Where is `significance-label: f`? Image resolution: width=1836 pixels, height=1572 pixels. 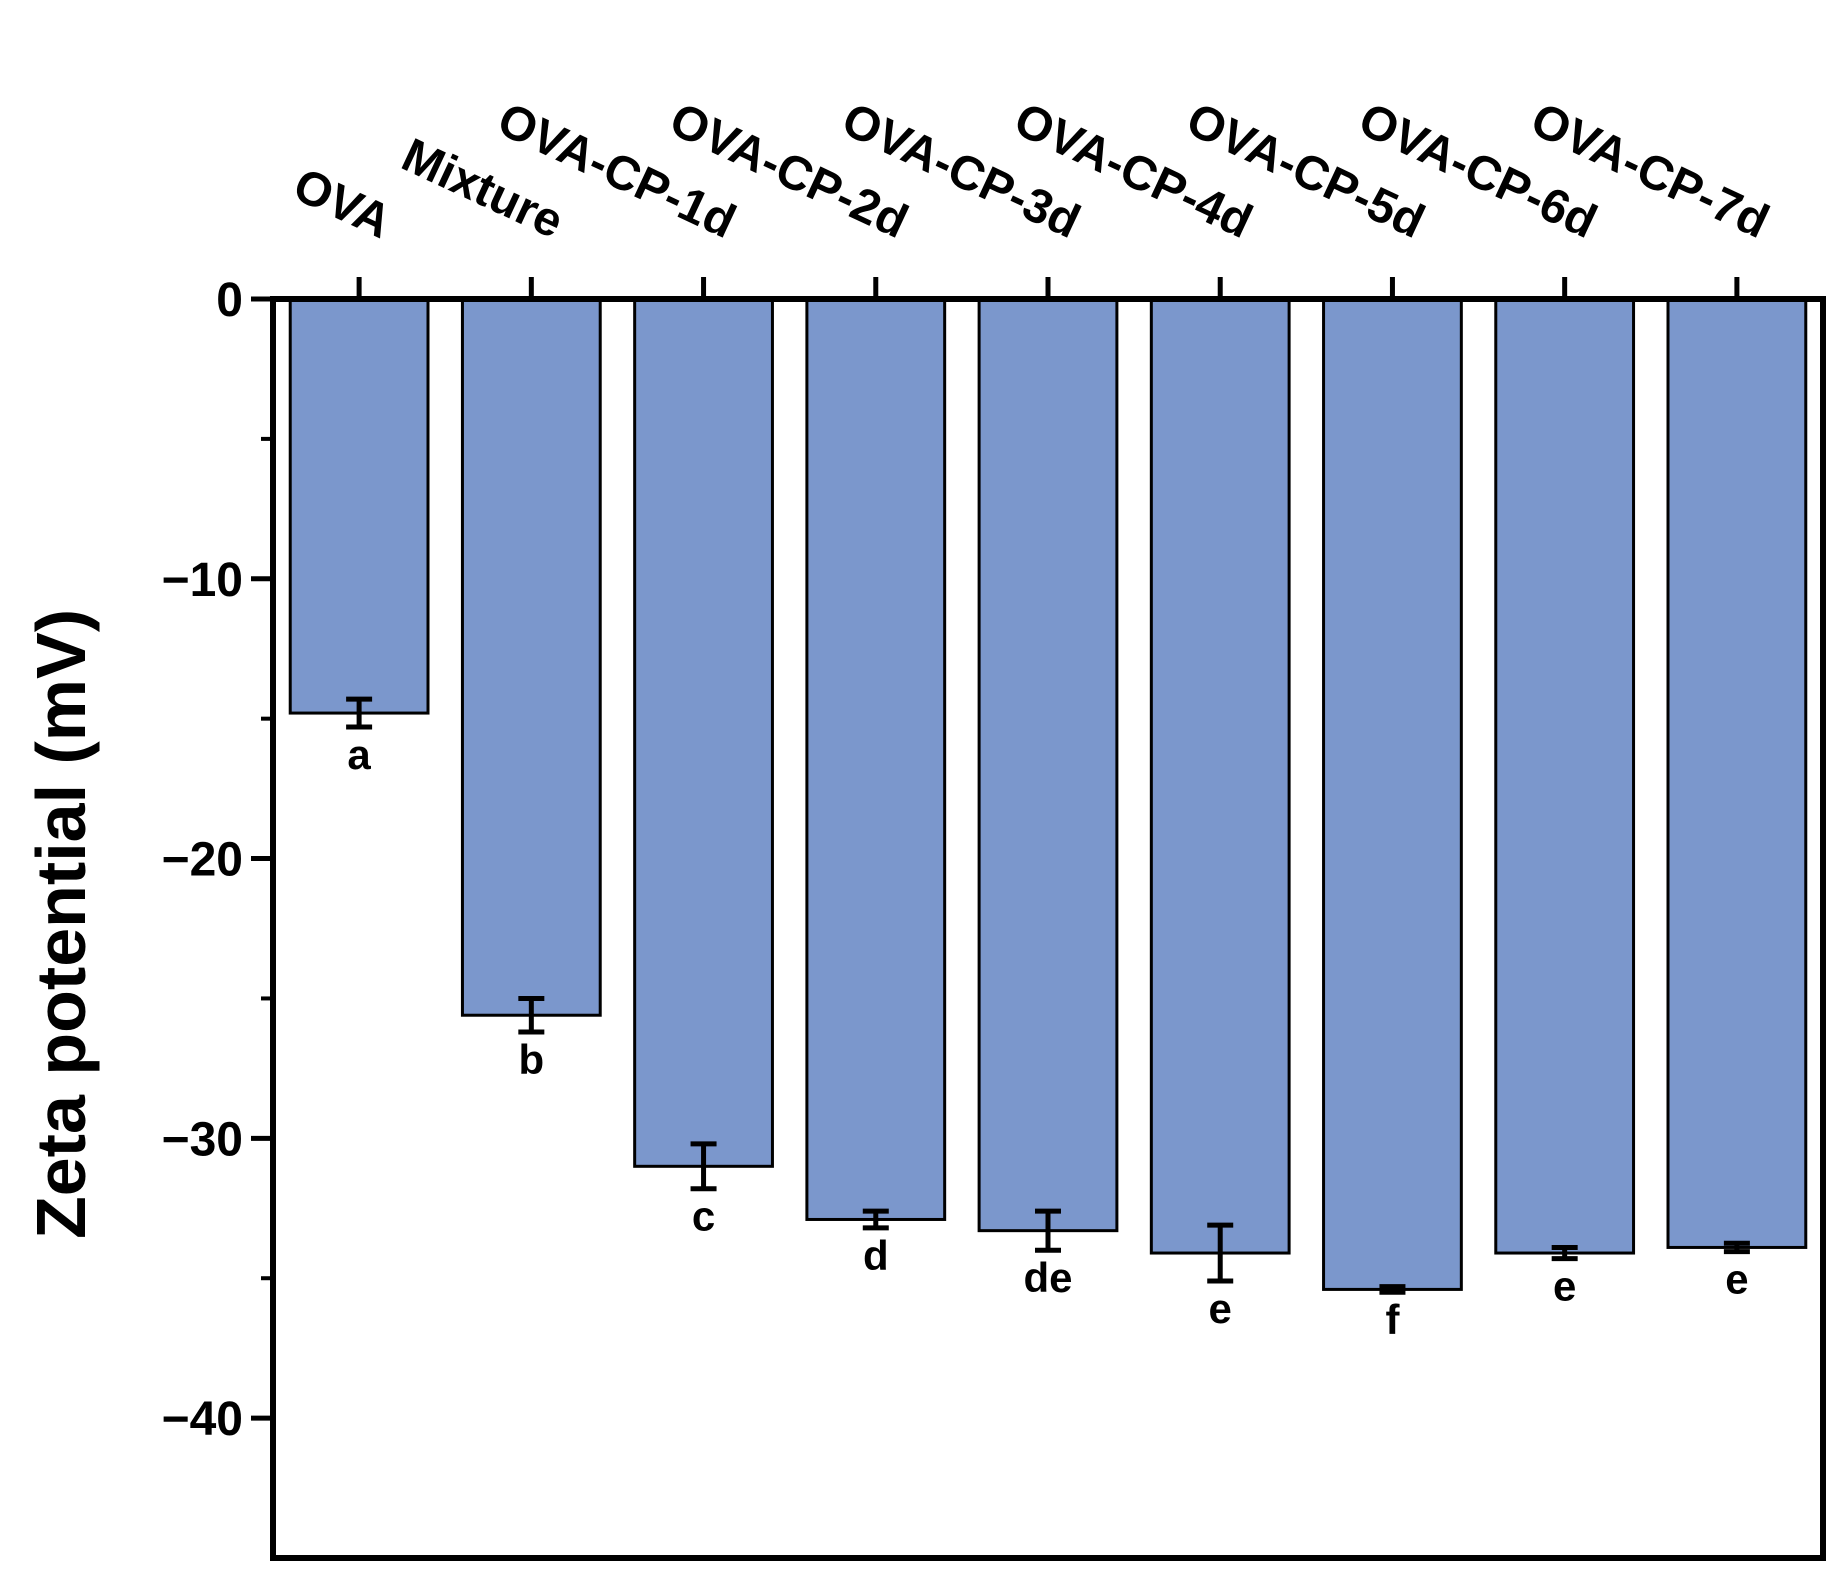 significance-label: f is located at coordinates (1392, 1319).